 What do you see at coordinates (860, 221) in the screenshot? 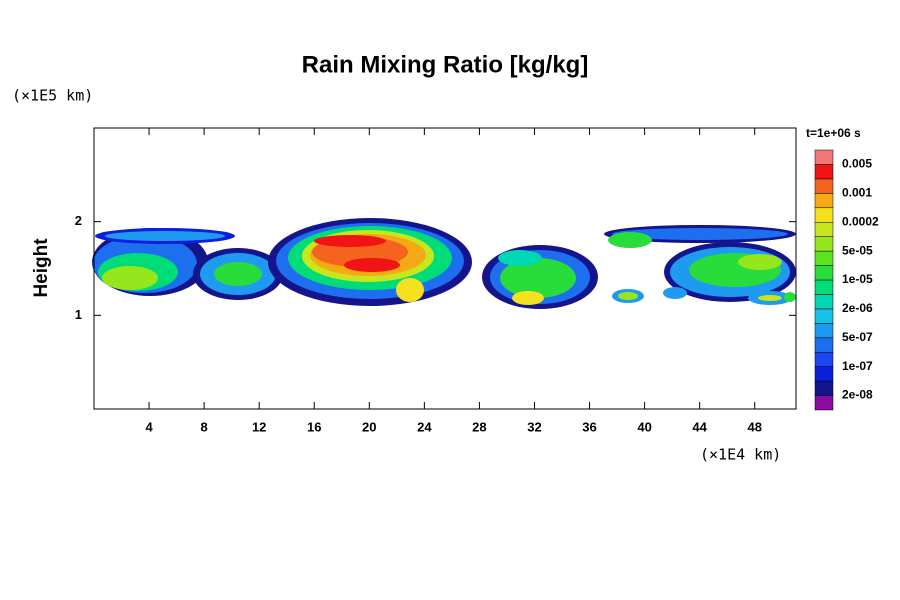
I see `colorbar-label: 0.0002` at bounding box center [860, 221].